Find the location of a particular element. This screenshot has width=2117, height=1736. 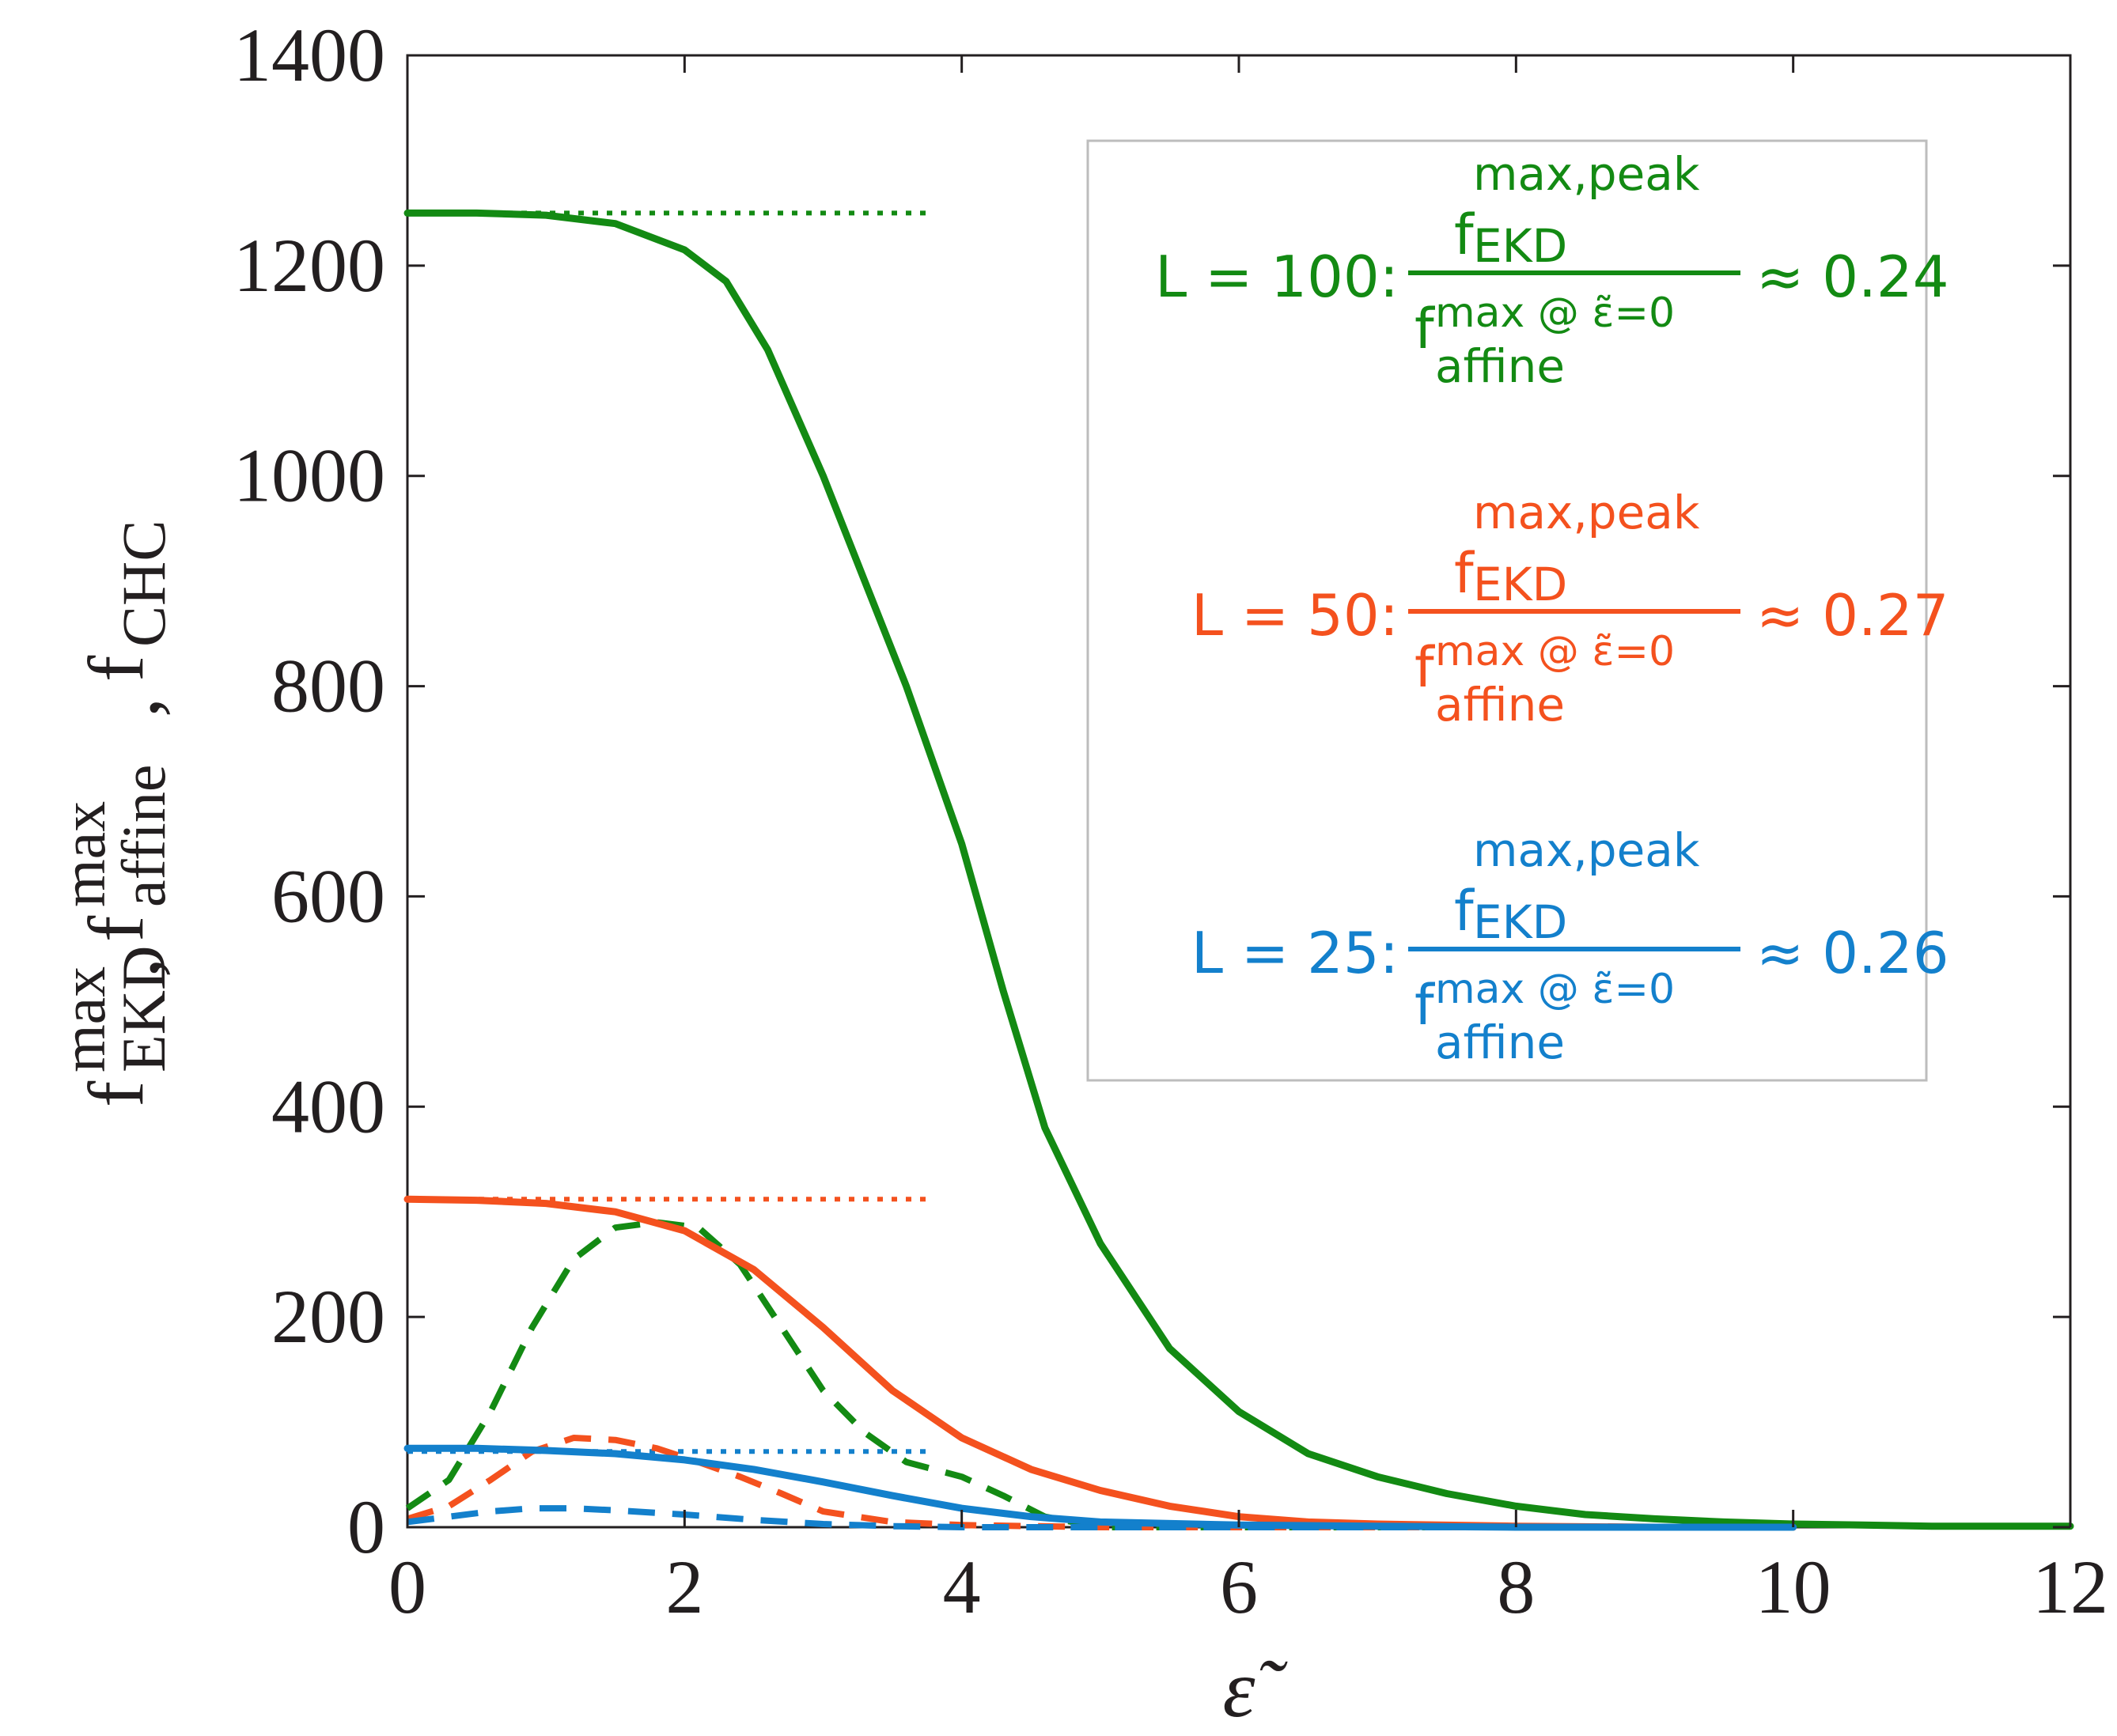

y-title-sub: EKD is located at coordinates (143, 1009).